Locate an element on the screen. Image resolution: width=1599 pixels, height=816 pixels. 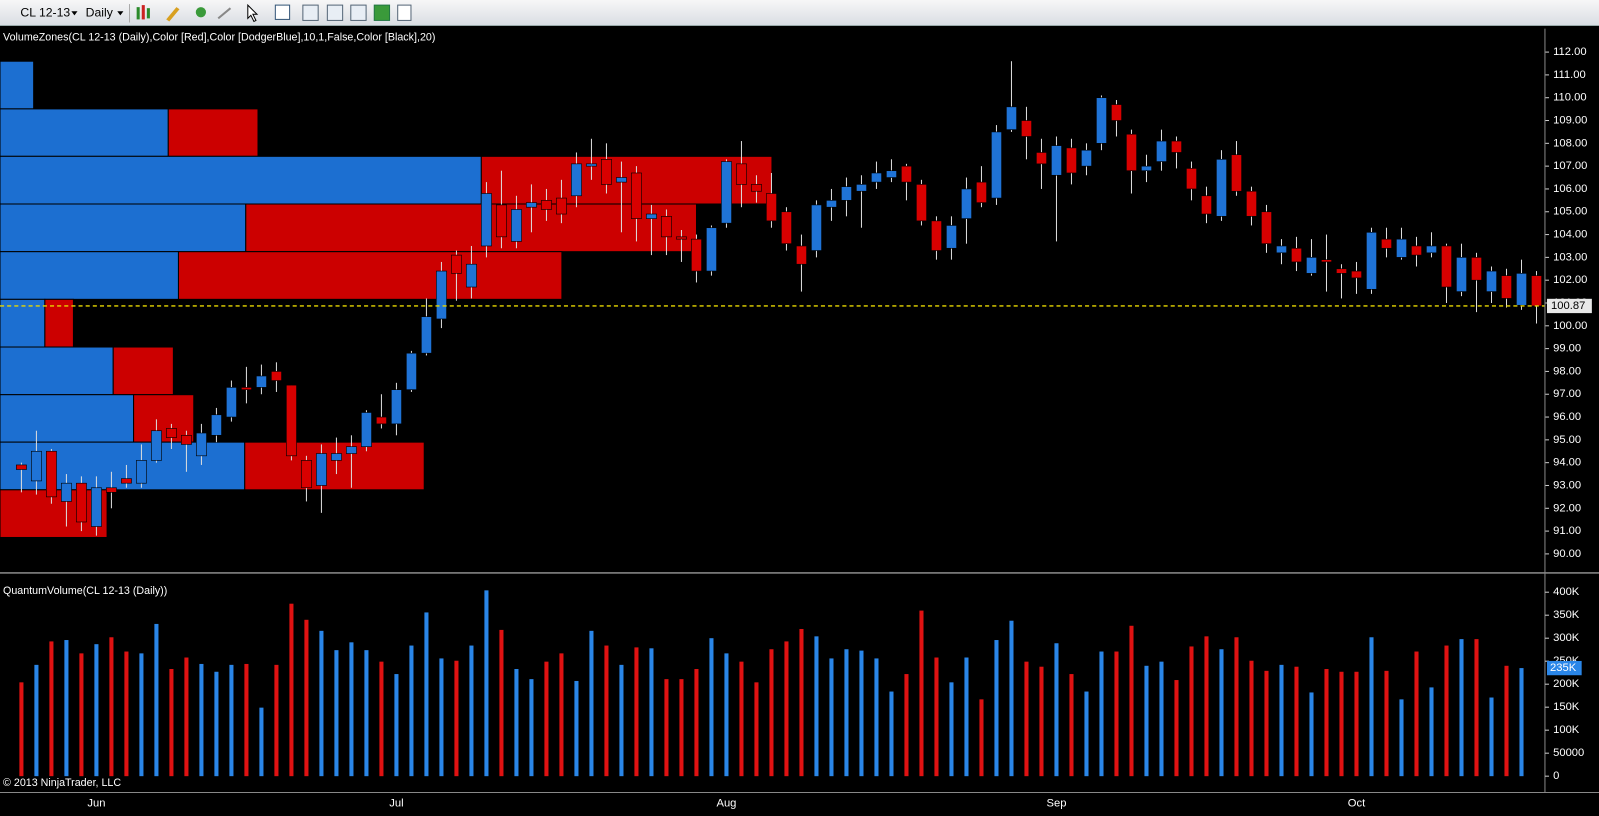
line-tool-button is located at coordinates (224, 13).